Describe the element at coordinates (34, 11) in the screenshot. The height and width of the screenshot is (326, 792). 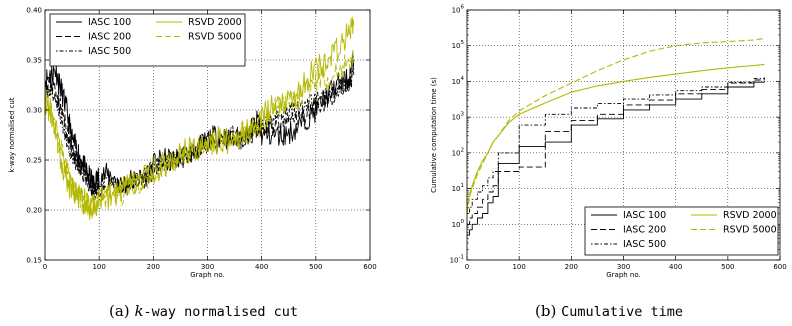
I see `y-tick-label: 0.40` at that location.